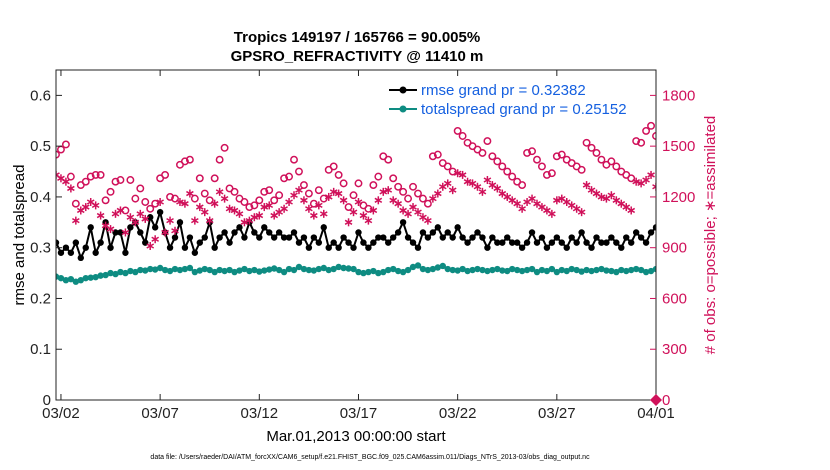 This screenshot has height=470, width=830. What do you see at coordinates (357, 56) in the screenshot?
I see `chart-title-line2: GPSRO_REFRACTIVITY @ 11410 m` at bounding box center [357, 56].